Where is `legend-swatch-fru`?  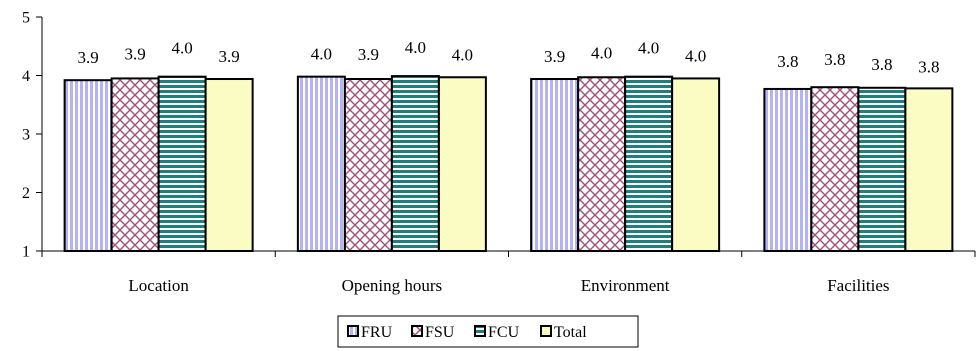
legend-swatch-fru is located at coordinates (353, 331).